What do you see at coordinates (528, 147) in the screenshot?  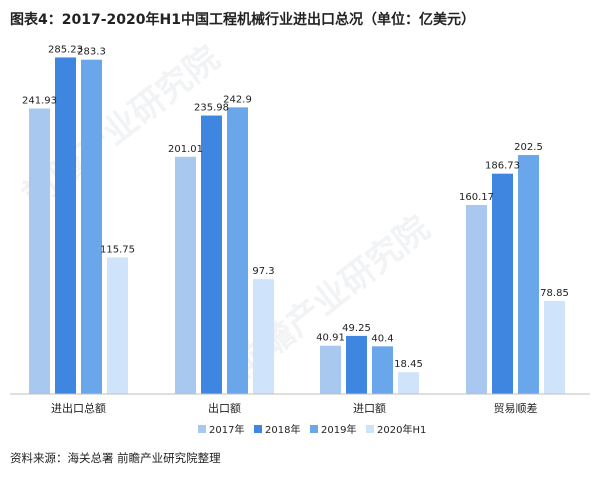 I see `bar-value-label: 202.5` at bounding box center [528, 147].